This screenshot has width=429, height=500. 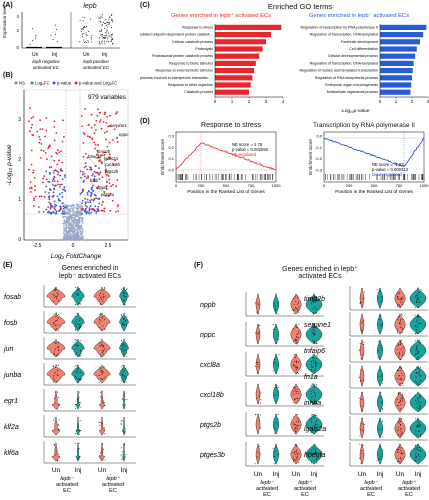 I want to click on f-gene-label: serpine1, so click(x=317, y=325).